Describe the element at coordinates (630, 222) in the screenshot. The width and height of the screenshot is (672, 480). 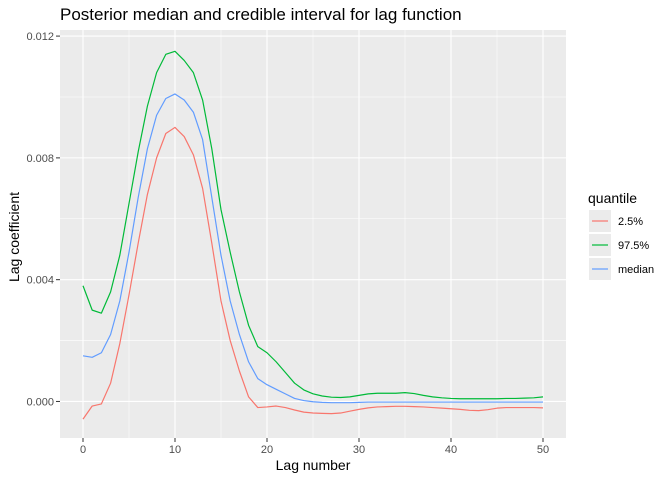
I see `legend-label: 2.5%` at that location.